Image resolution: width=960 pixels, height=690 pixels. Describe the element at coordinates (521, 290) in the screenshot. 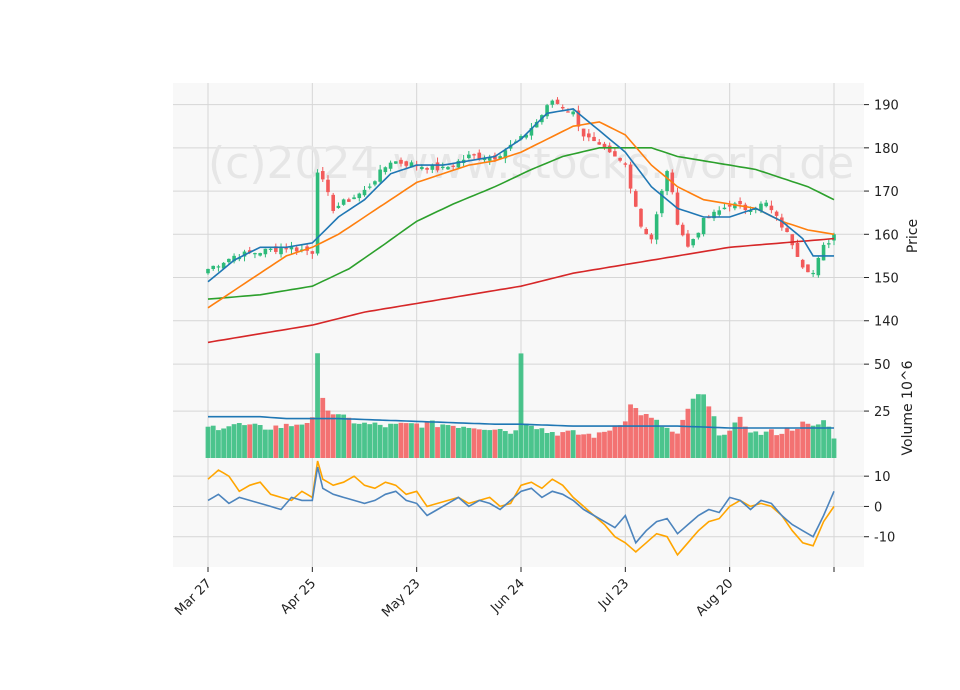

I see `ma-long-line` at that location.